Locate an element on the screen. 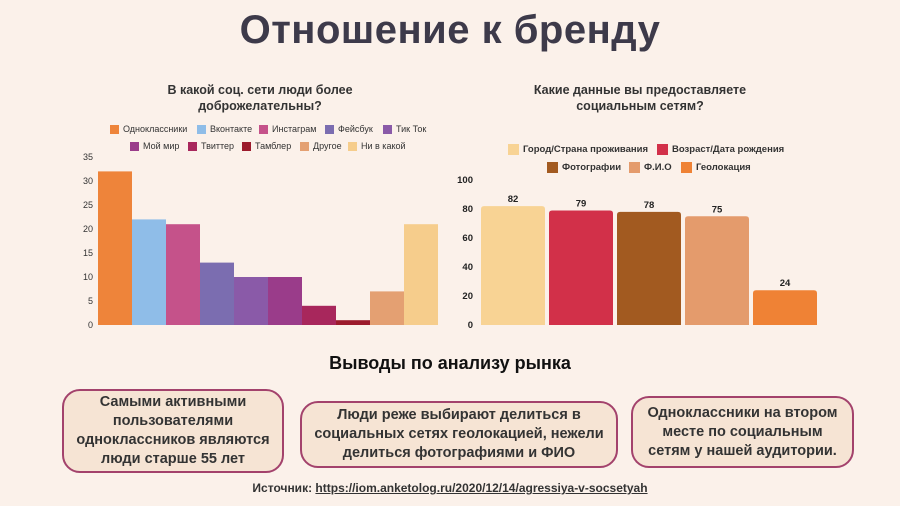 The height and width of the screenshot is (506, 900). chart2-data-label: 75 is located at coordinates (717, 209).